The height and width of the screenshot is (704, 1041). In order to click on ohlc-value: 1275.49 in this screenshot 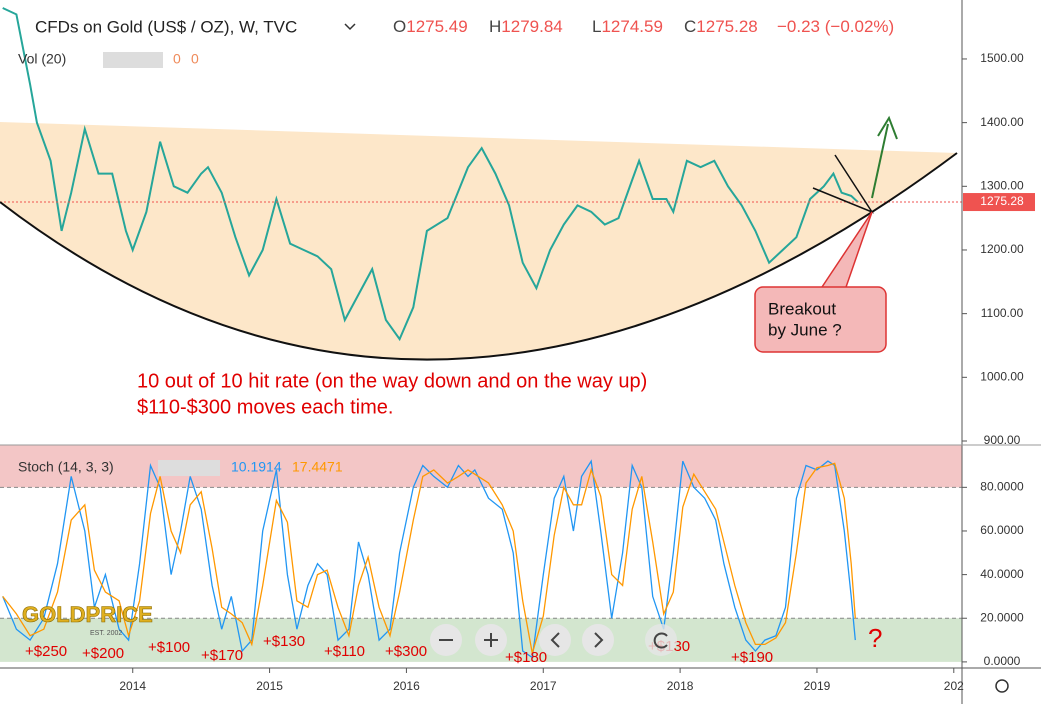, I will do `click(436, 26)`.